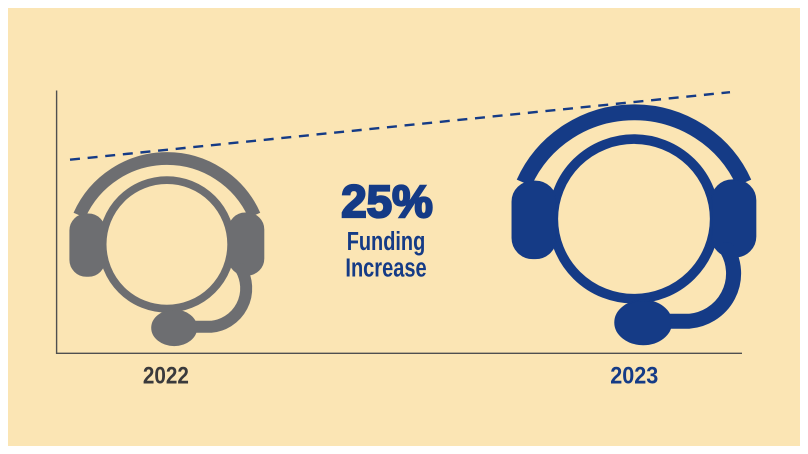 This screenshot has width=808, height=454. What do you see at coordinates (634, 375) in the screenshot?
I see `svg-text: 2023` at bounding box center [634, 375].